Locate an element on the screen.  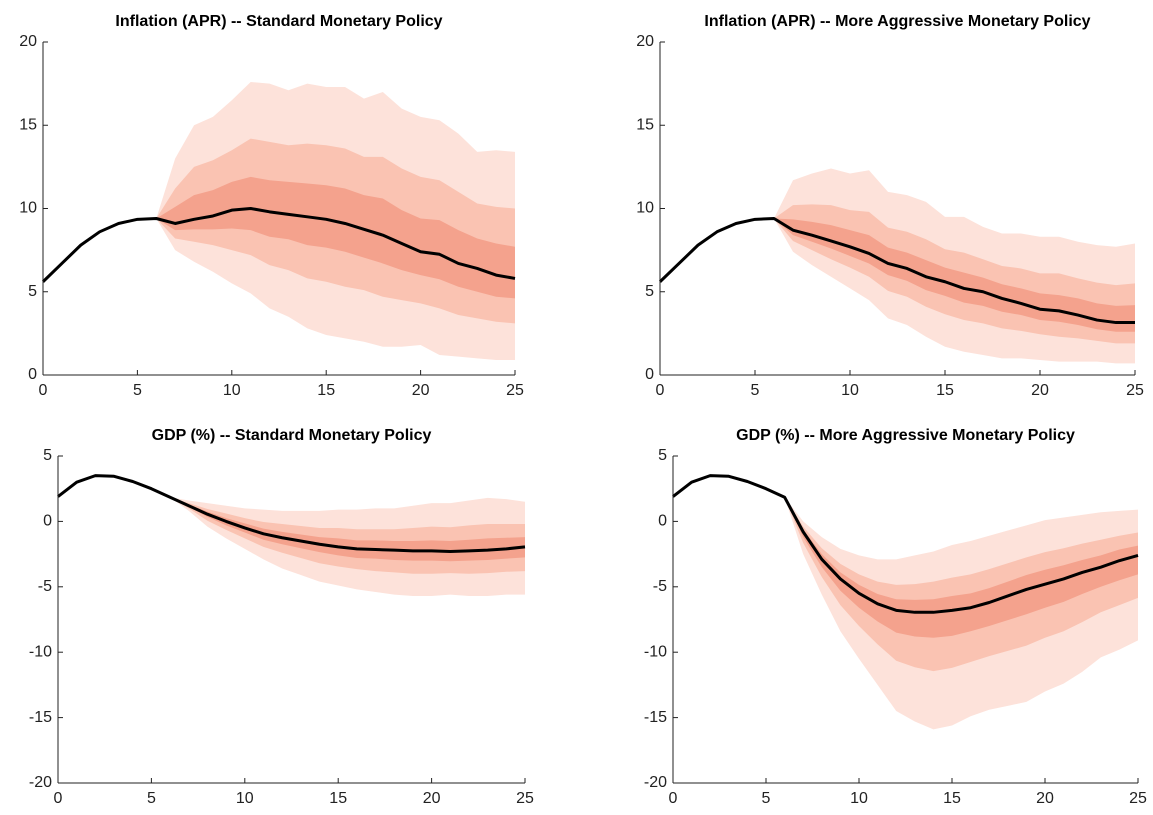
chart-title: GDP (%) -- Standard Monetary Policy is located at coordinates (292, 435).